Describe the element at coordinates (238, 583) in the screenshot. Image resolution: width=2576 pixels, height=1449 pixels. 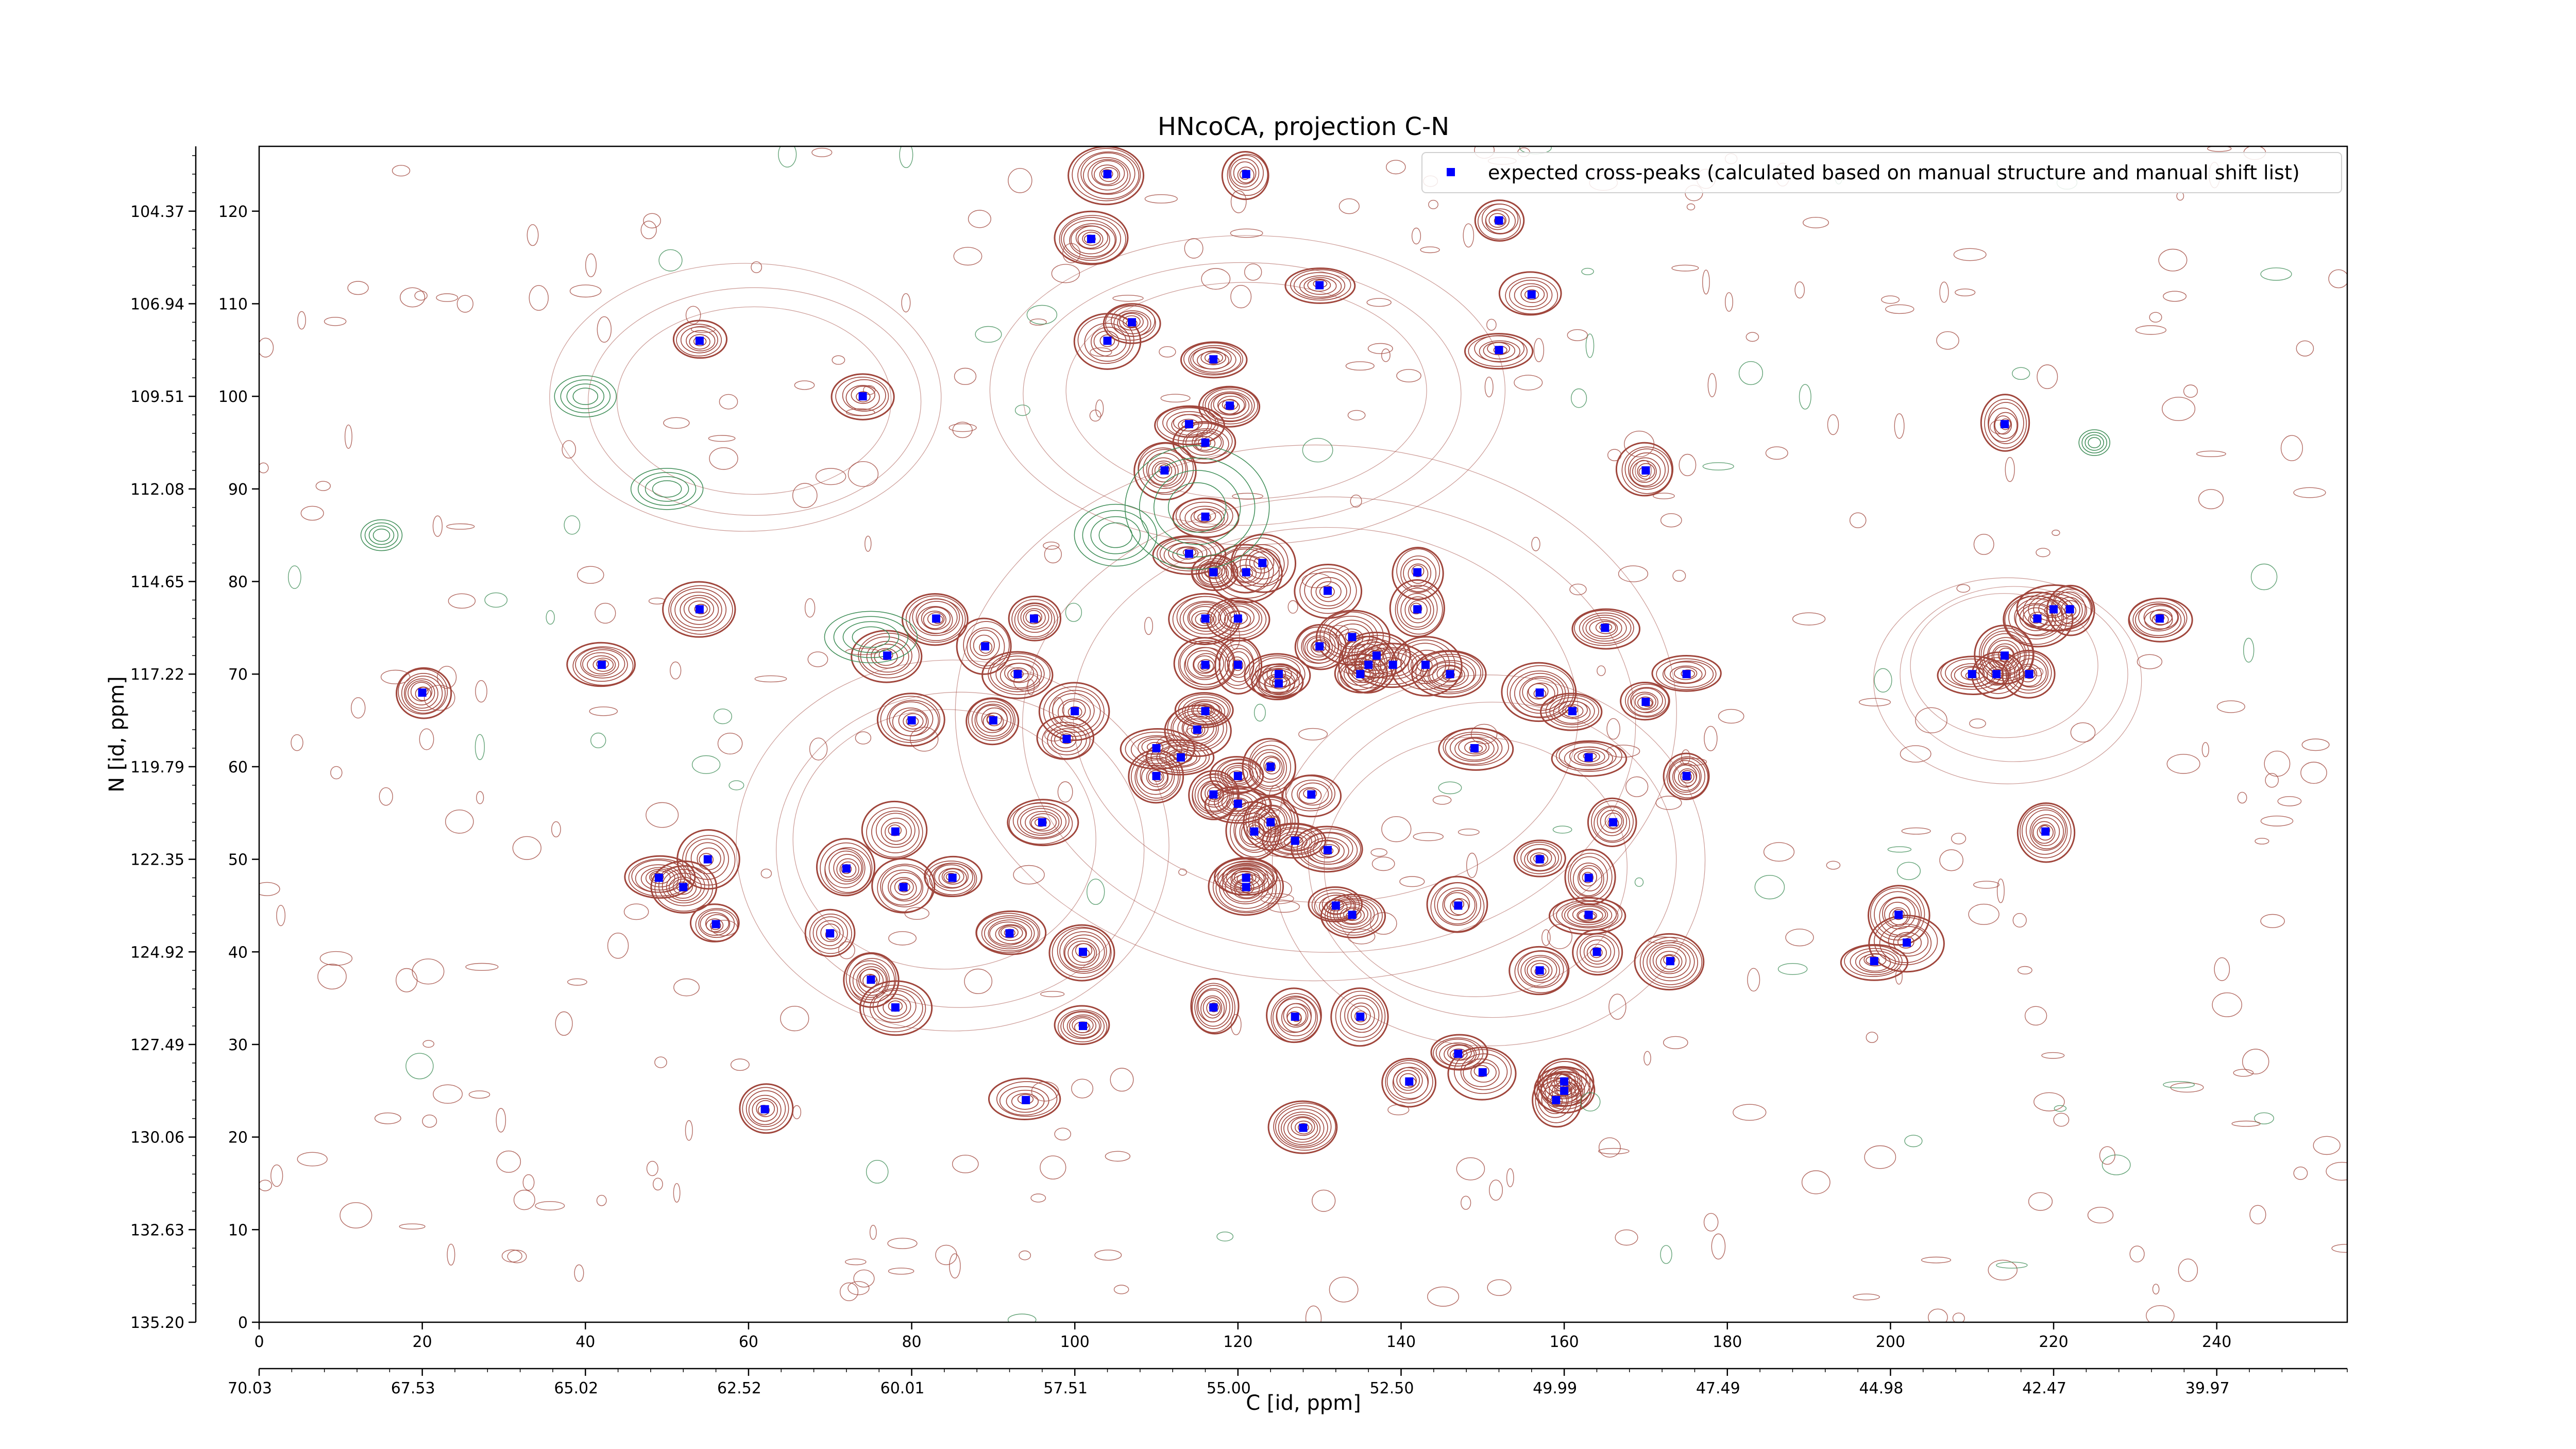
I see `y-tick-label: 80` at that location.